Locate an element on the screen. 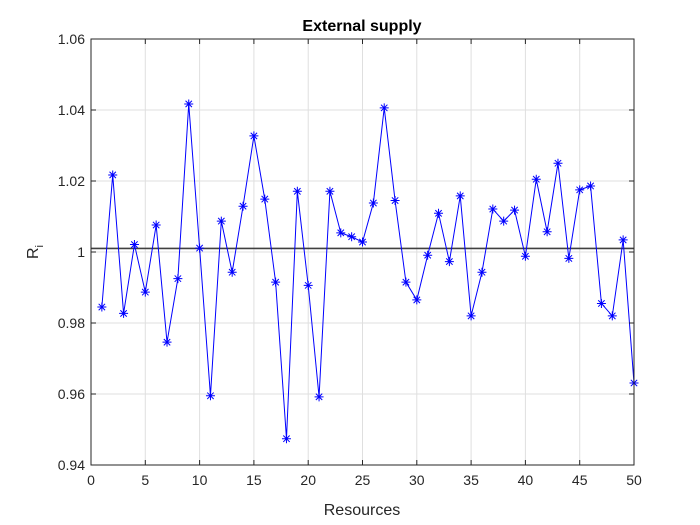 The width and height of the screenshot is (700, 525). y-axis-label: Ri is located at coordinates (35, 252).